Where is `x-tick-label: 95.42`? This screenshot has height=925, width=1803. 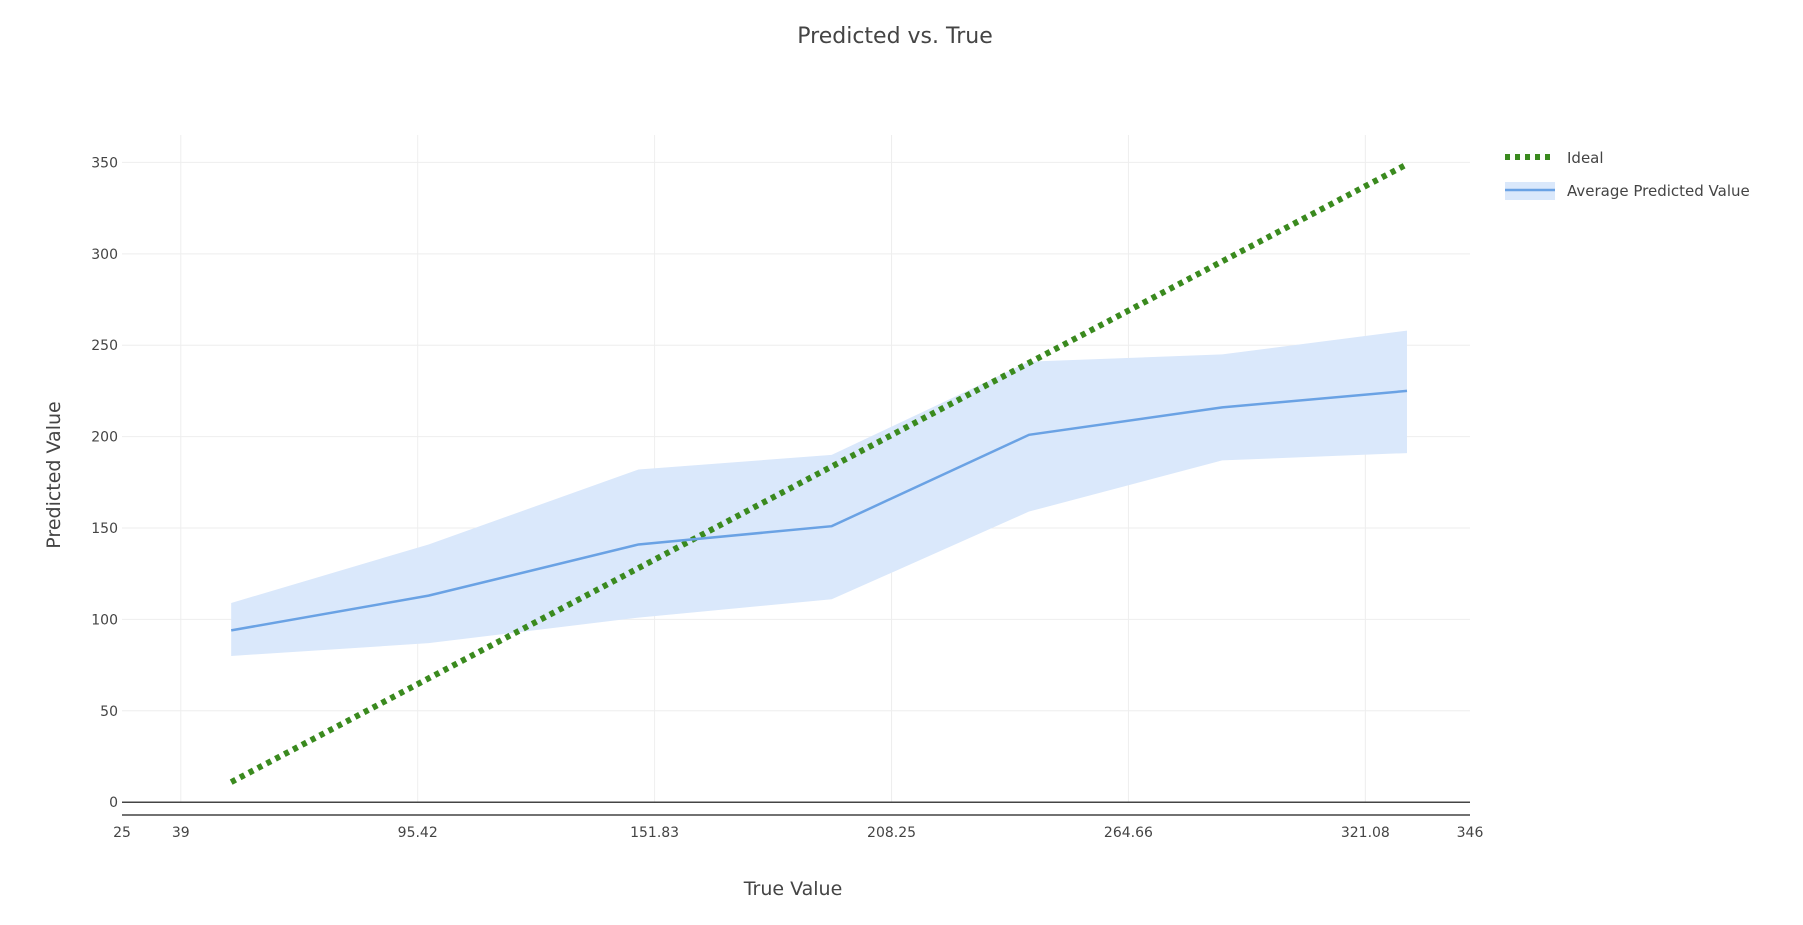
x-tick-label: 95.42 is located at coordinates (418, 833).